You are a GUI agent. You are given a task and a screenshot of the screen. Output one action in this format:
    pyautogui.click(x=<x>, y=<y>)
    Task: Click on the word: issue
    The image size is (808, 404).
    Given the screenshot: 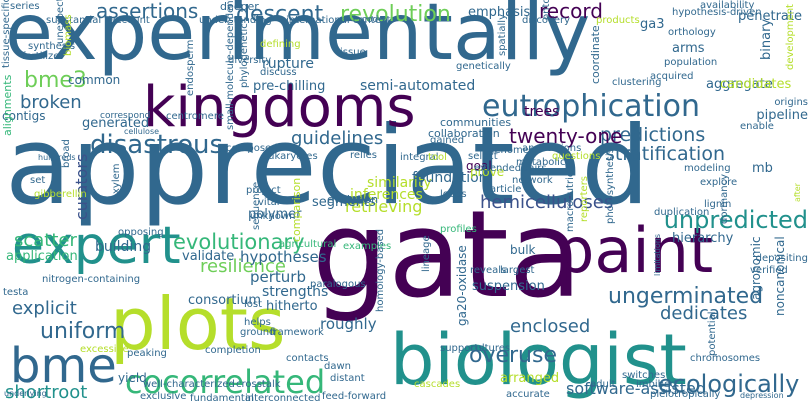 What is the action you would take?
    pyautogui.click(x=353, y=52)
    